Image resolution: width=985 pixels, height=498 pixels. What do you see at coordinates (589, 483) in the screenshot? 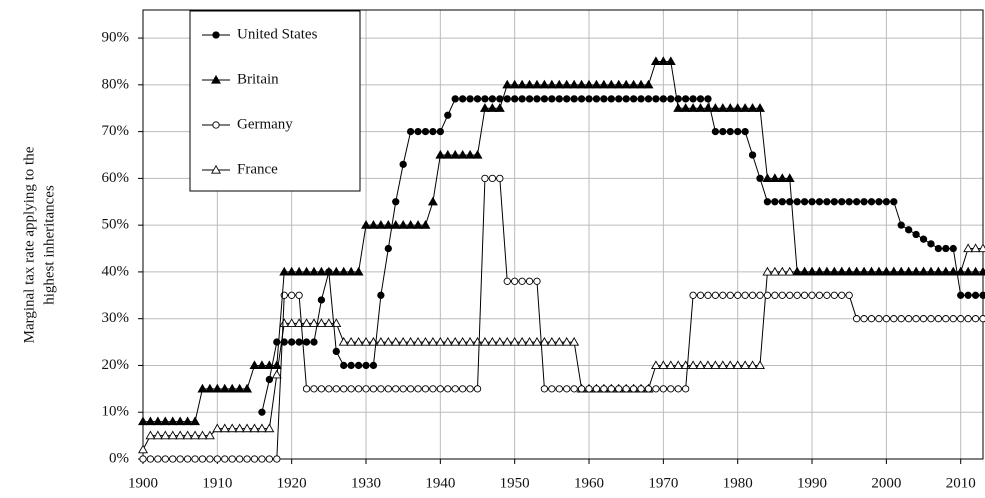
I see `x-tick-label: 1960` at bounding box center [589, 483].